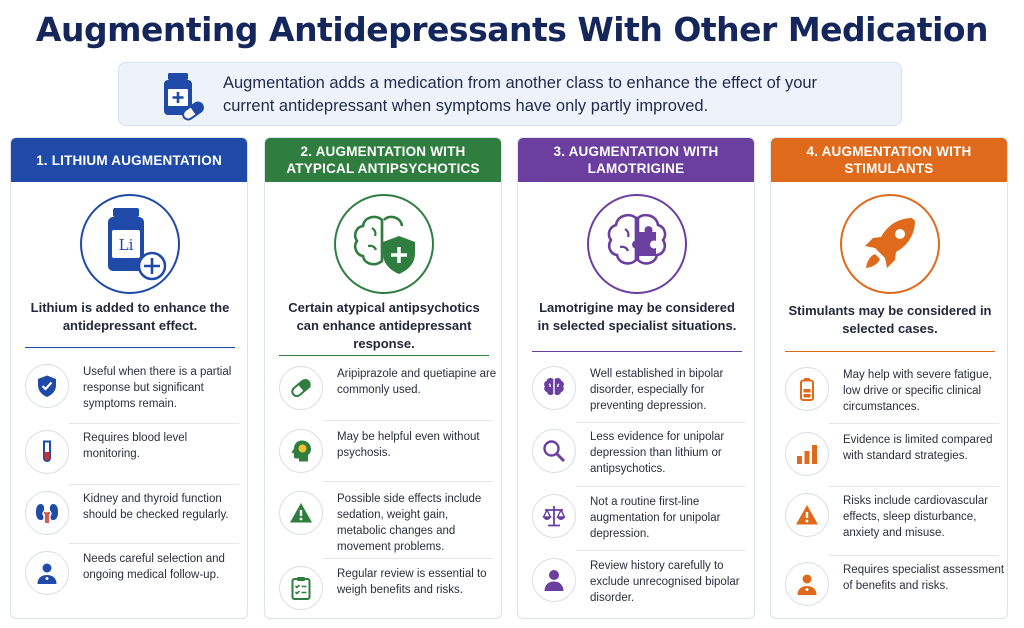 The image size is (1024, 628). I want to click on card-header: 1. LITHIUM AUGMENTATION, so click(129, 160).